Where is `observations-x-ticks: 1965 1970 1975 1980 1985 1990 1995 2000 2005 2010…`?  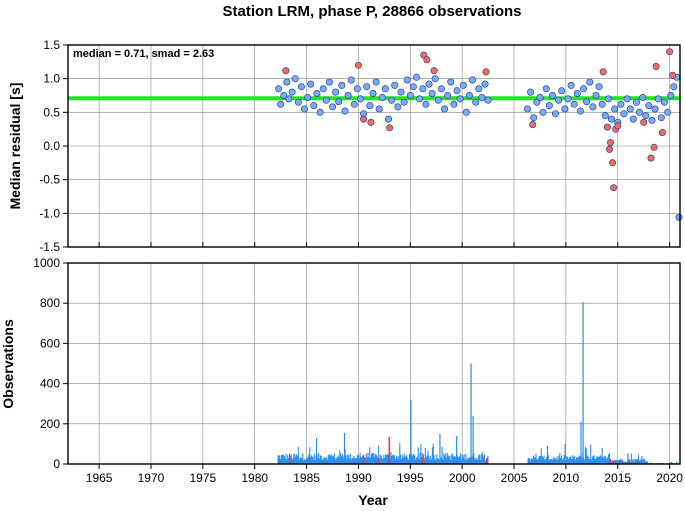 observations-x-ticks: 1965 1970 1975 1980 1985 1990 1995 2000 2005 2010… is located at coordinates (384, 474).